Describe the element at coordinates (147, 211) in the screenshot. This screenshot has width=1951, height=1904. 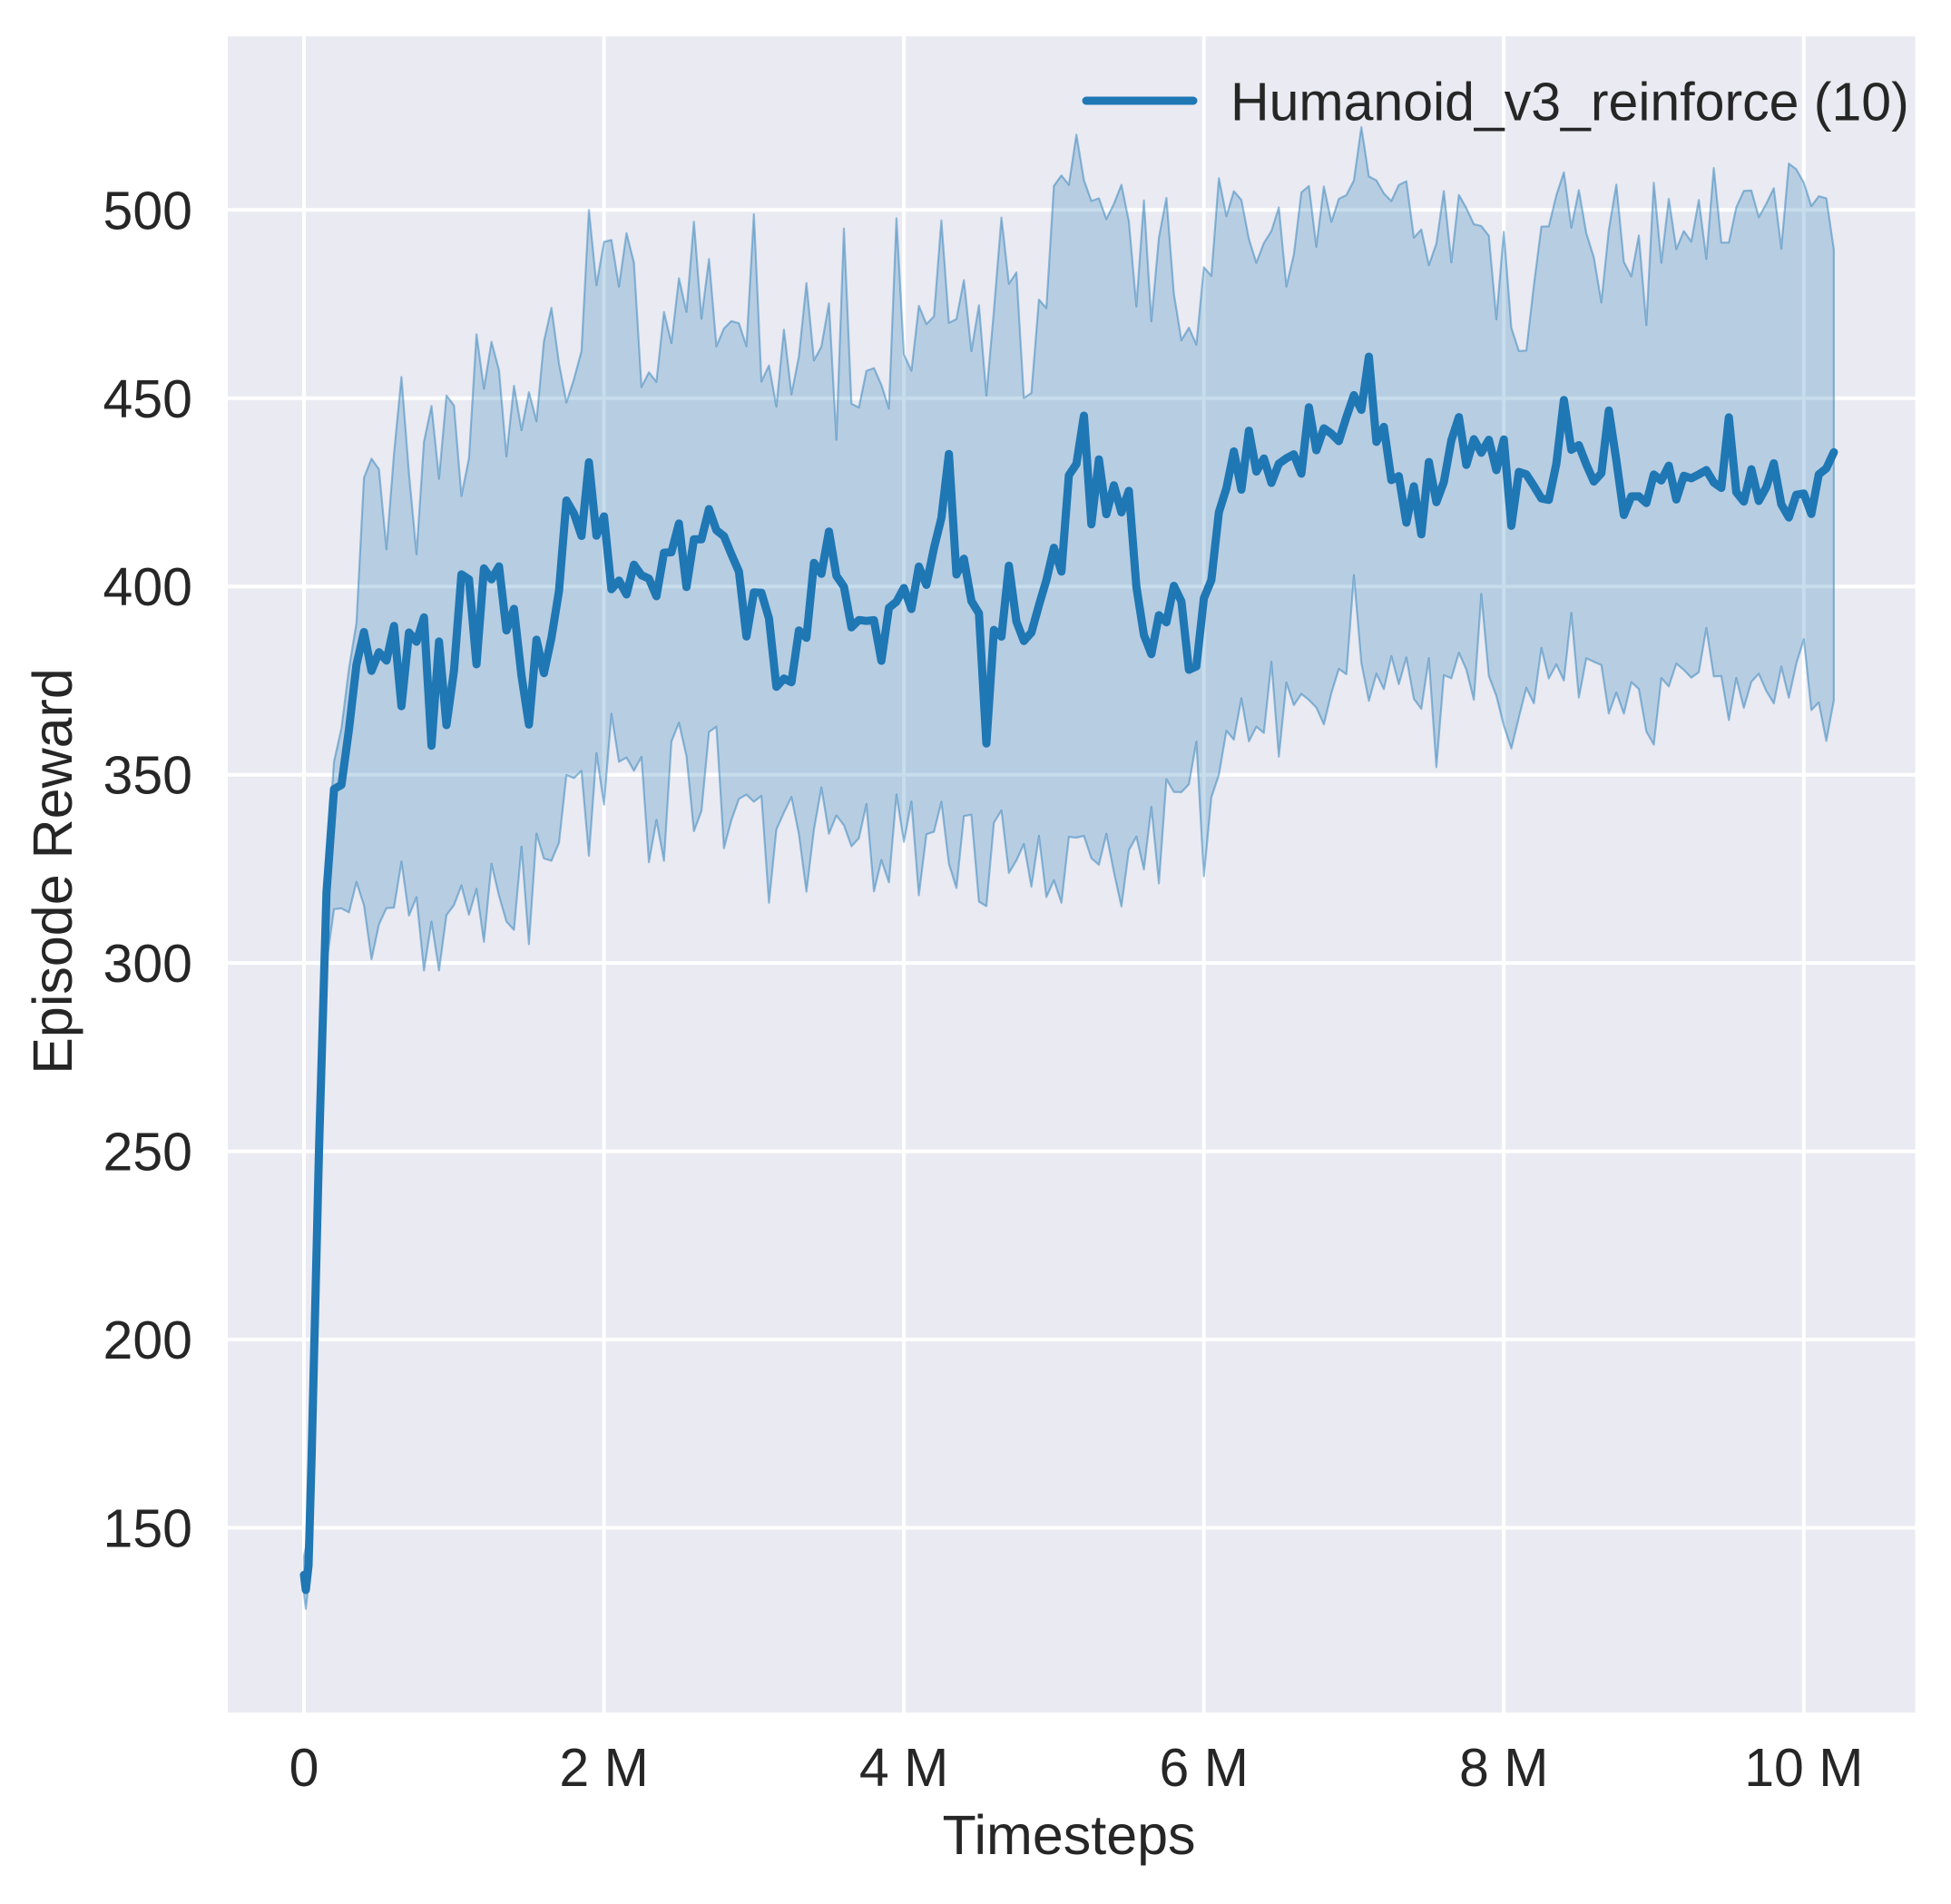
I see `svg-text: 500` at that location.